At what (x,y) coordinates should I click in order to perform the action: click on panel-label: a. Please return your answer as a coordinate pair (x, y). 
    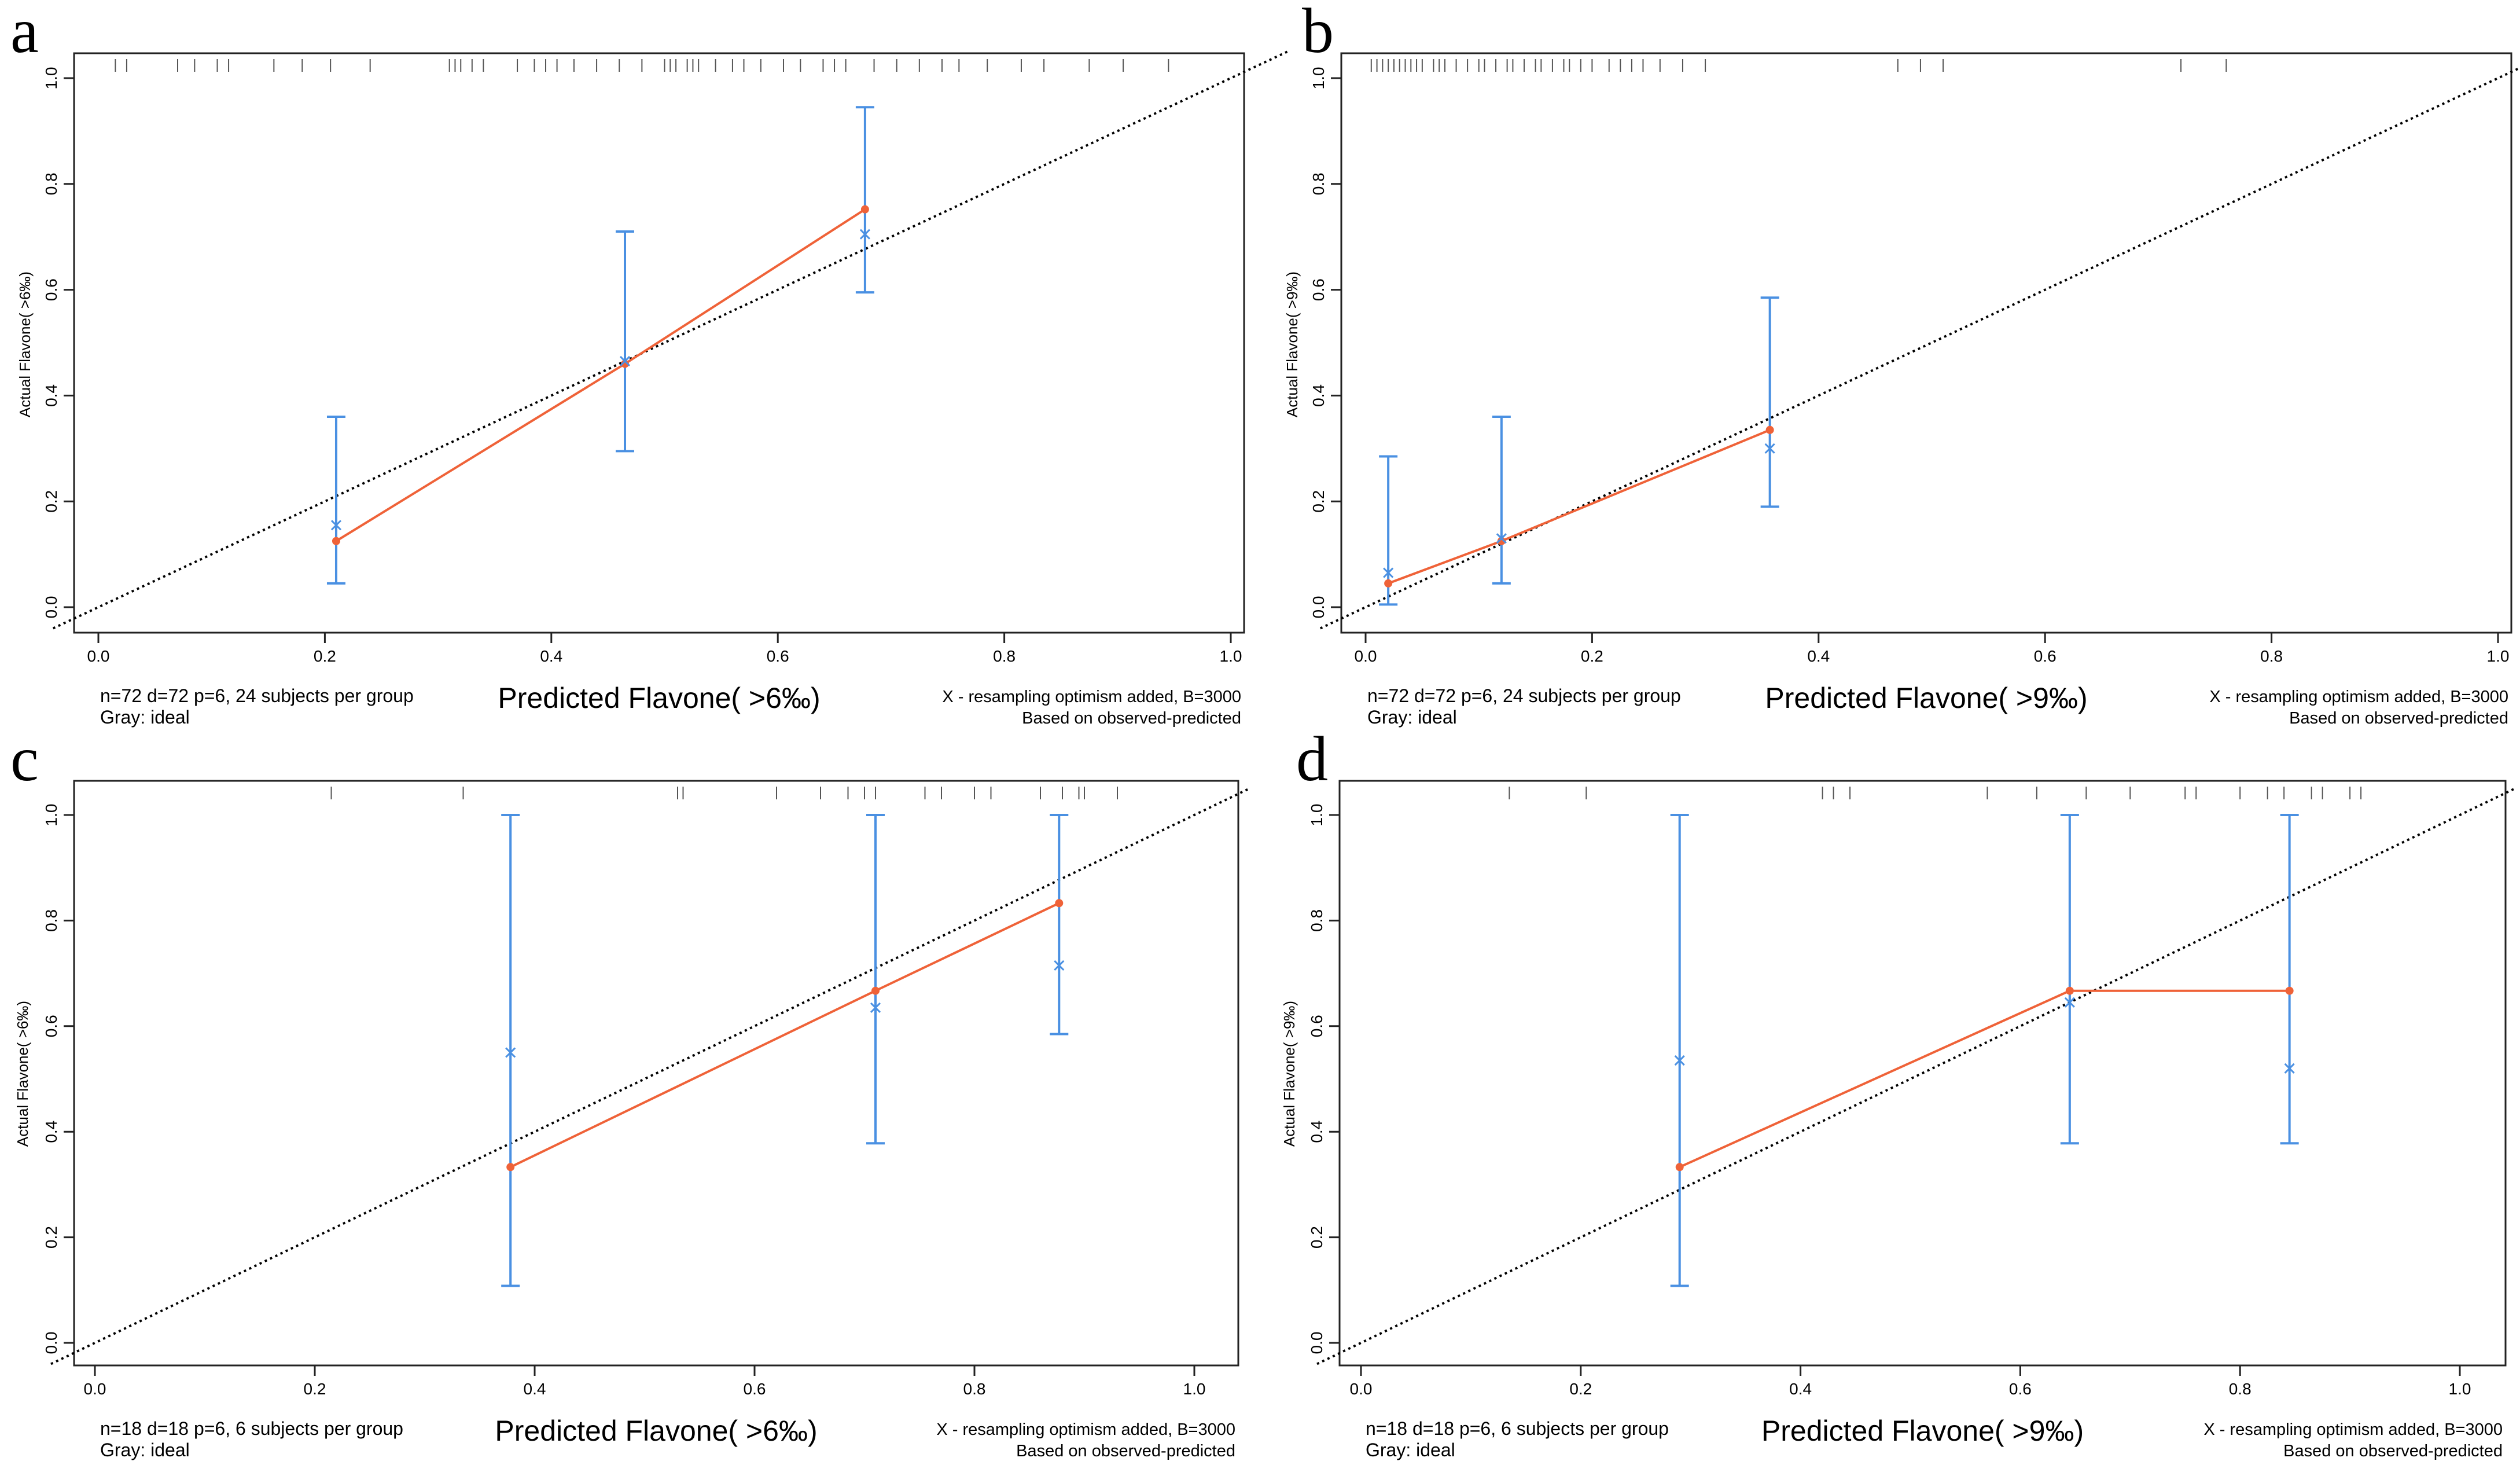
    Looking at the image, I should click on (24, 33).